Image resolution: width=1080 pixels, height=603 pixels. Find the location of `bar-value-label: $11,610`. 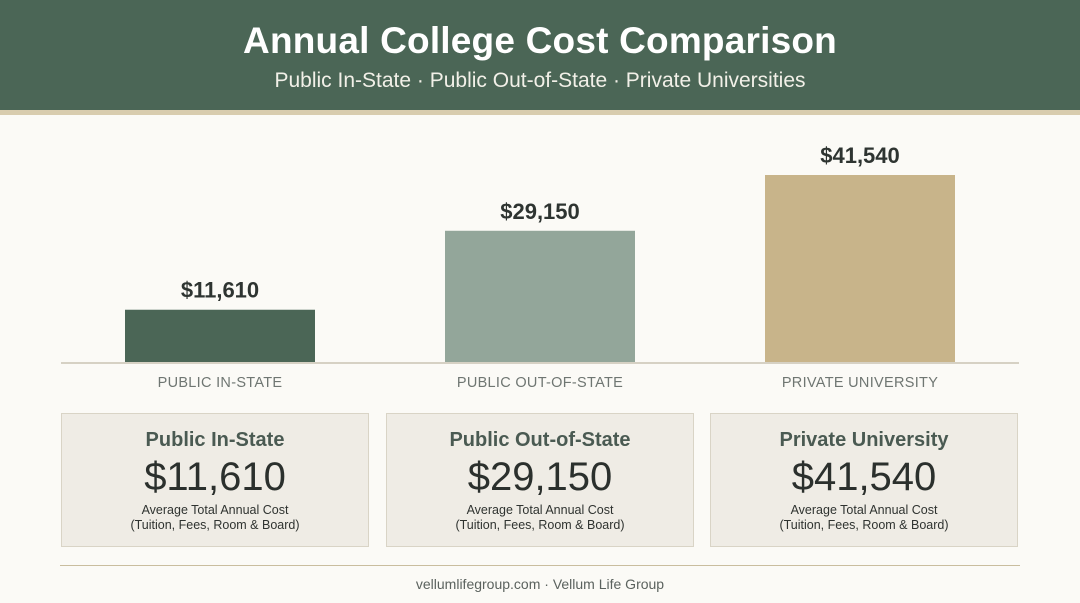

bar-value-label: $11,610 is located at coordinates (220, 290).